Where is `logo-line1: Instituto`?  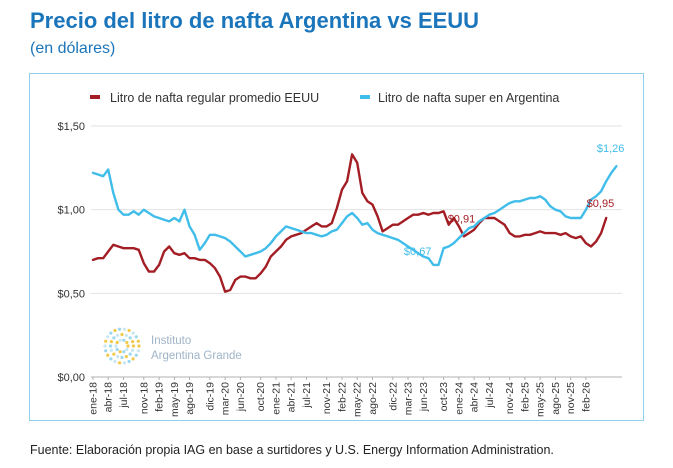
logo-line1: Instituto is located at coordinates (171, 341).